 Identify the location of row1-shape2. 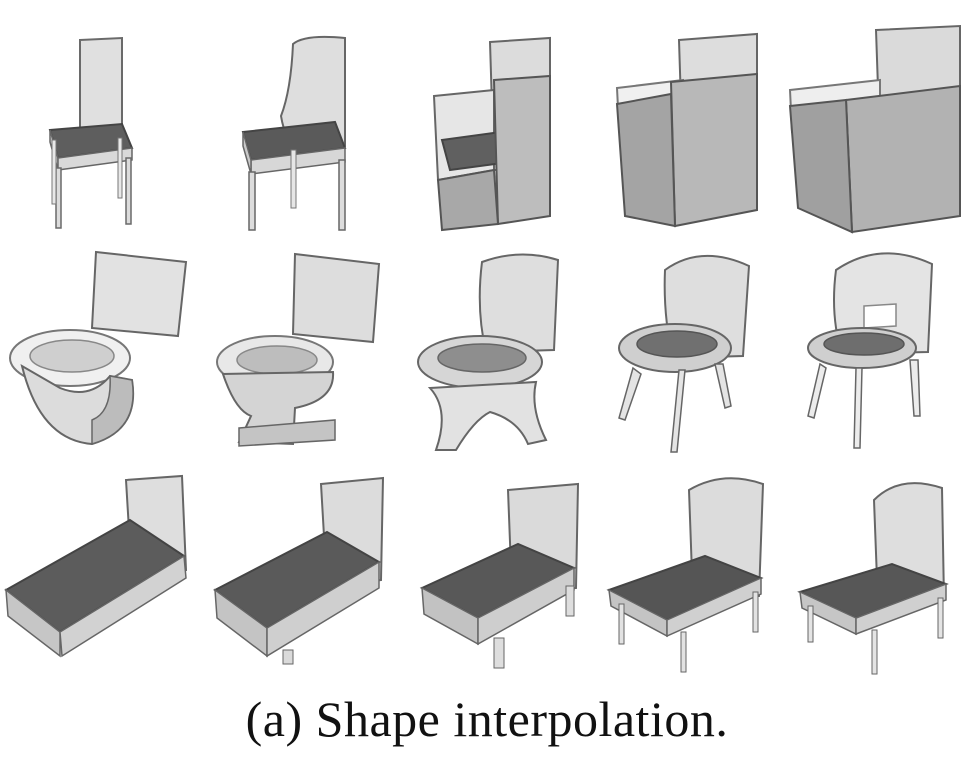
(290, 127).